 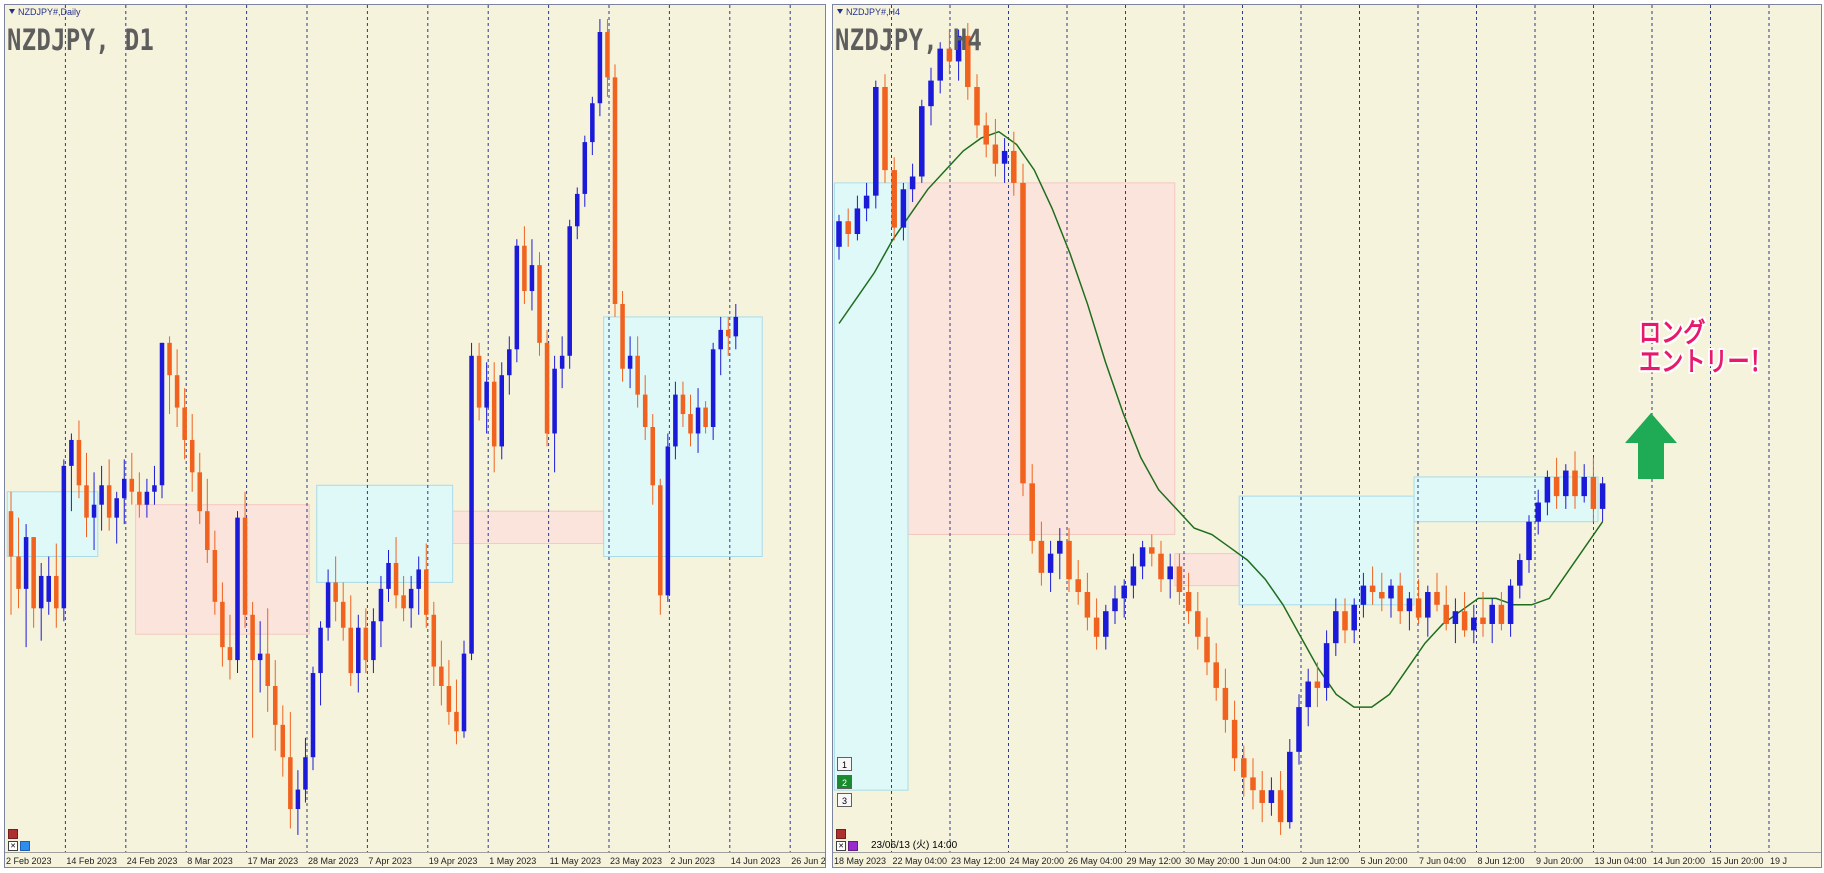 I want to click on x-tick-label: 30 May 20:00, so click(x=1212, y=861).